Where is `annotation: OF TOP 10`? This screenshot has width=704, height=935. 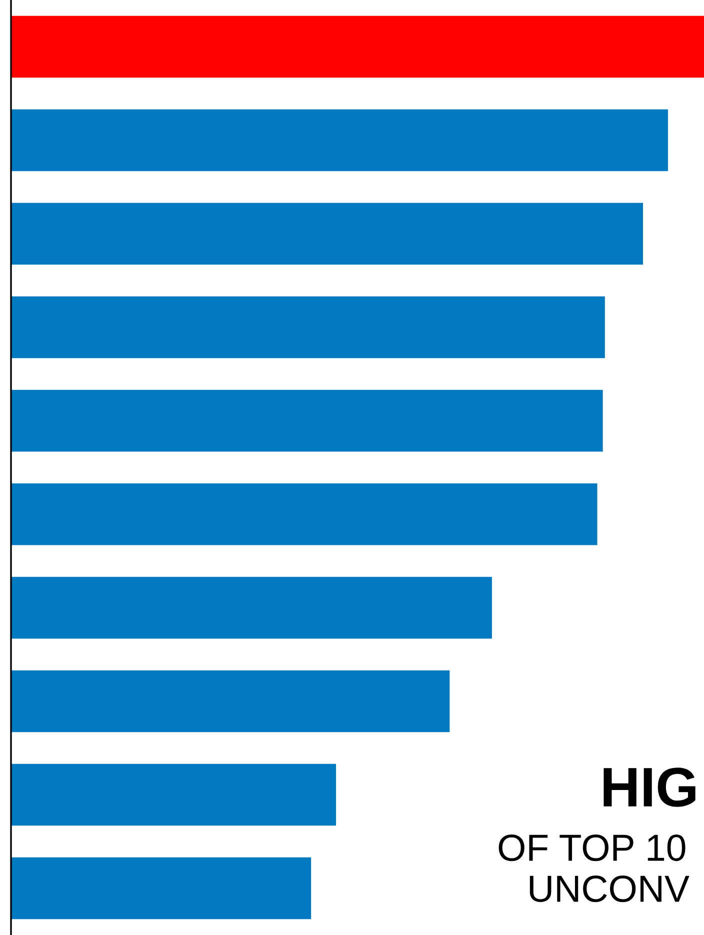 annotation: OF TOP 10 is located at coordinates (592, 848).